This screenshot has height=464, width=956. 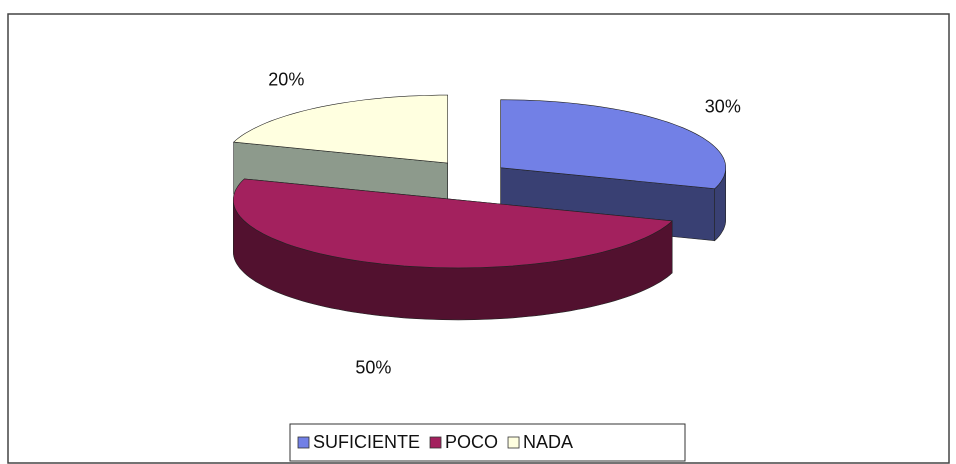 What do you see at coordinates (366, 442) in the screenshot?
I see `legend-label: SUFICIENTE` at bounding box center [366, 442].